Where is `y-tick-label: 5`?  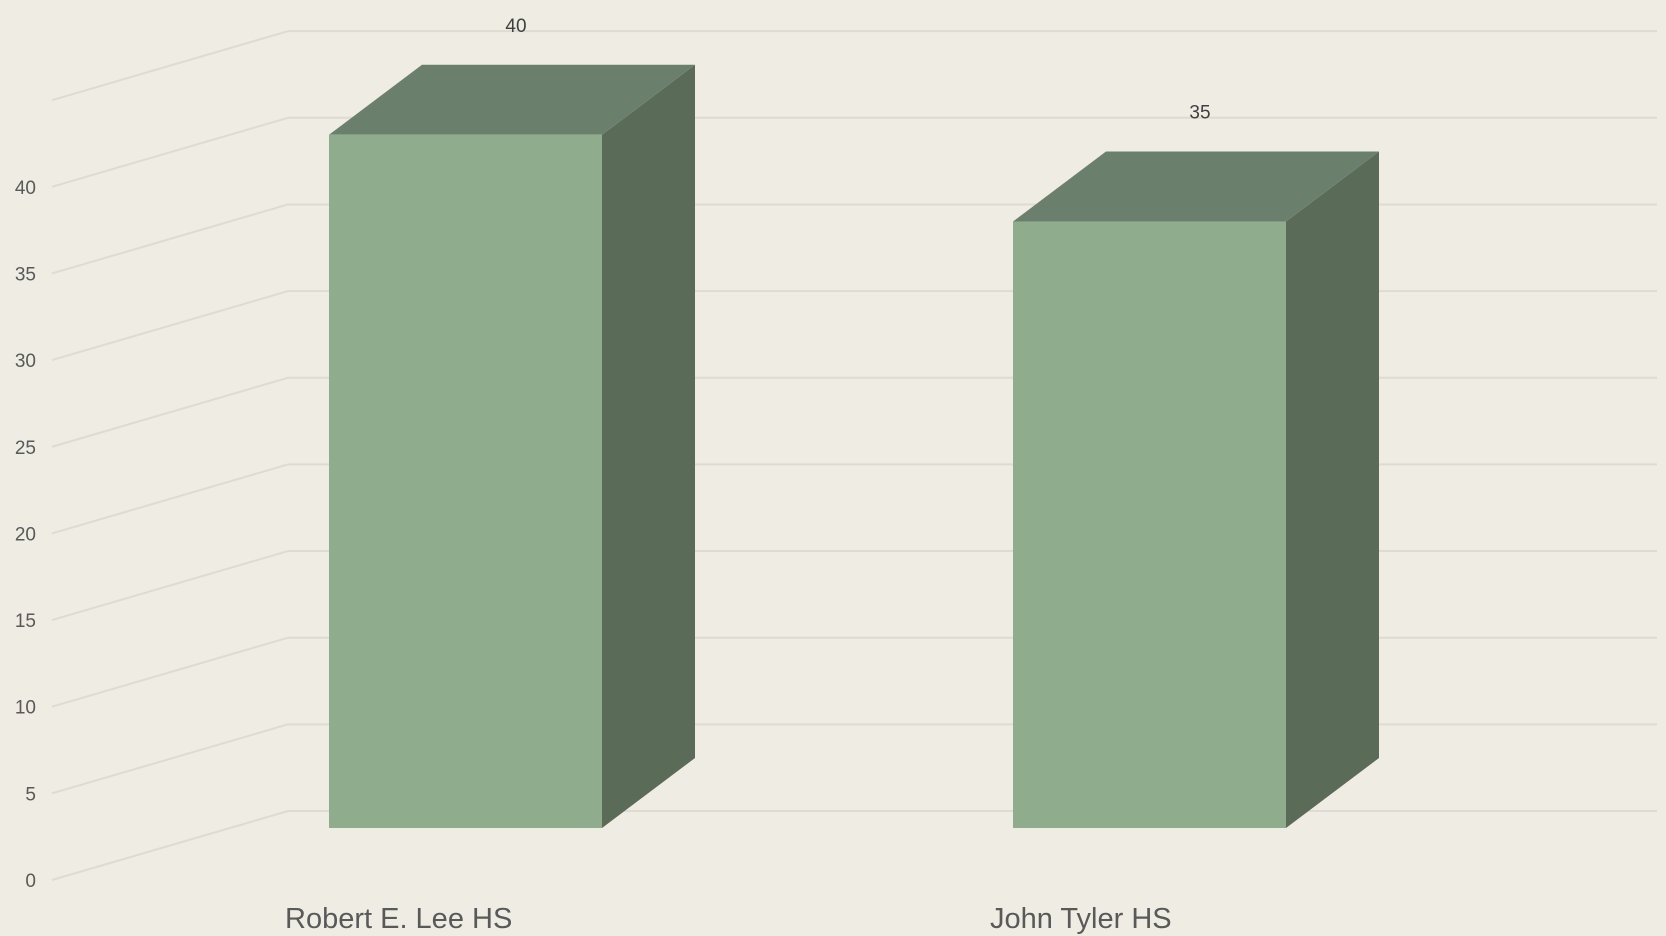 y-tick-label: 5 is located at coordinates (30, 794).